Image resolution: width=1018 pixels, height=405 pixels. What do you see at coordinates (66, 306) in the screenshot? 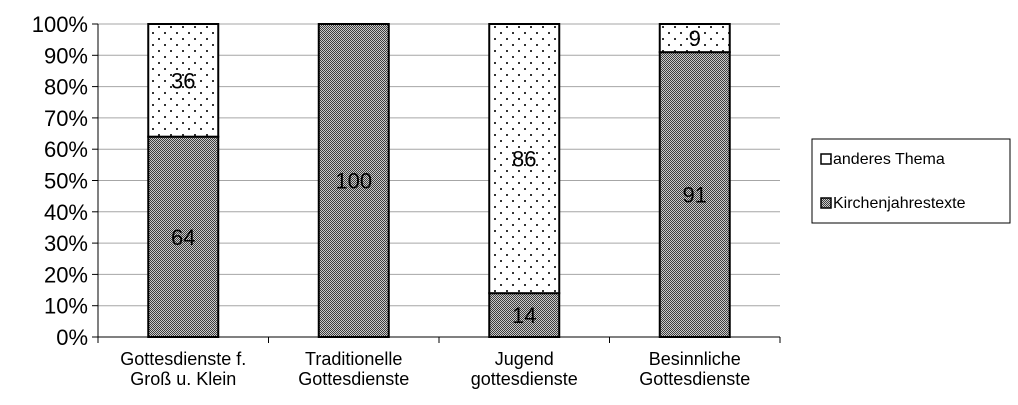
I see `y-tick-label: 10%` at bounding box center [66, 306].